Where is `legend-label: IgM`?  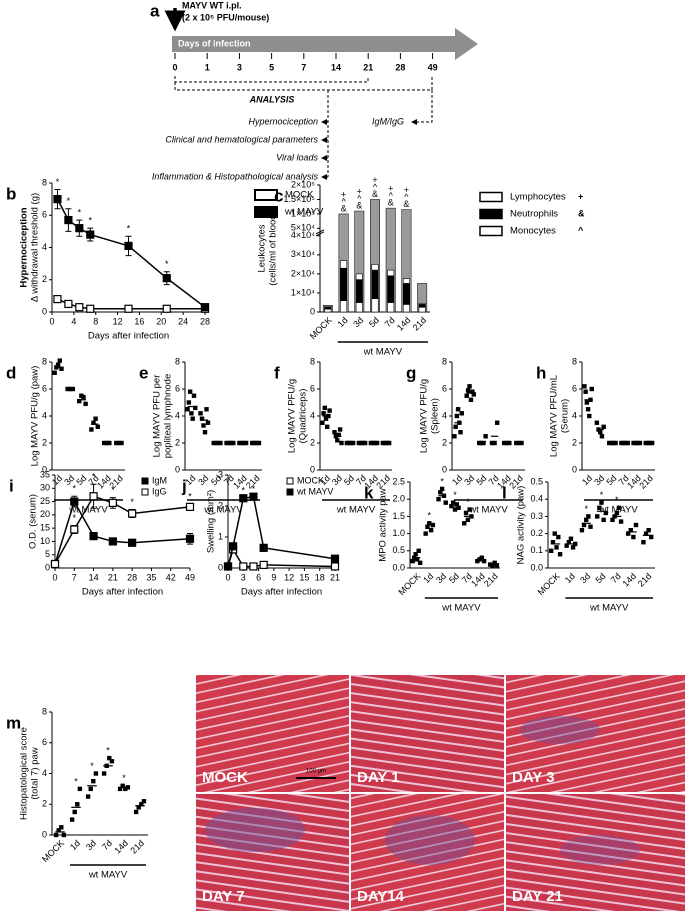 legend-label: IgM is located at coordinates (159, 480).